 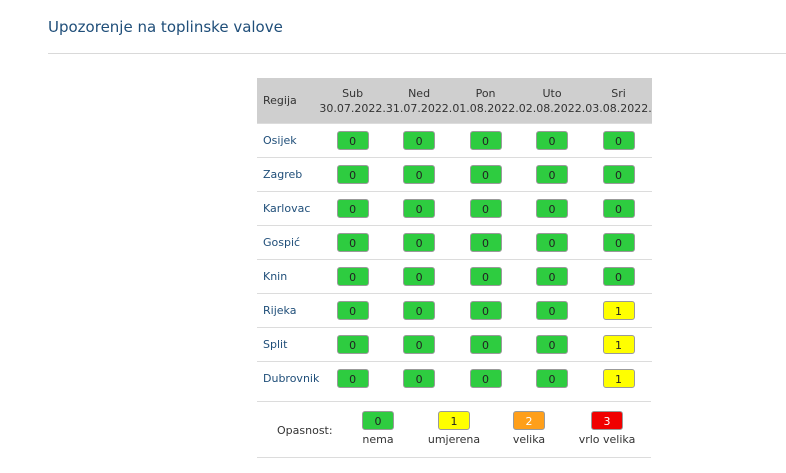 I want to click on table-row: Knin 0 0 0 0 0, so click(x=454, y=276).